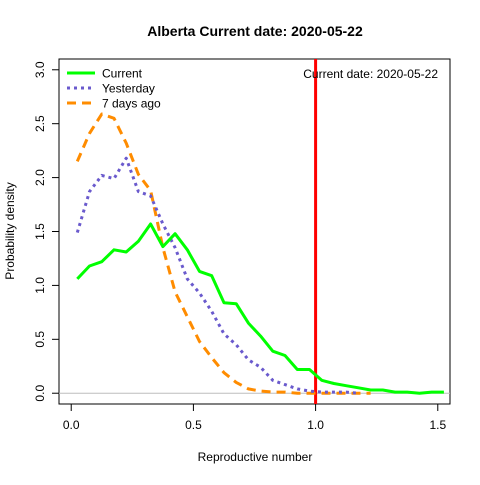 This screenshot has height=485, width=480. Describe the element at coordinates (437, 425) in the screenshot. I see `x-tick-label: 1.5` at that location.